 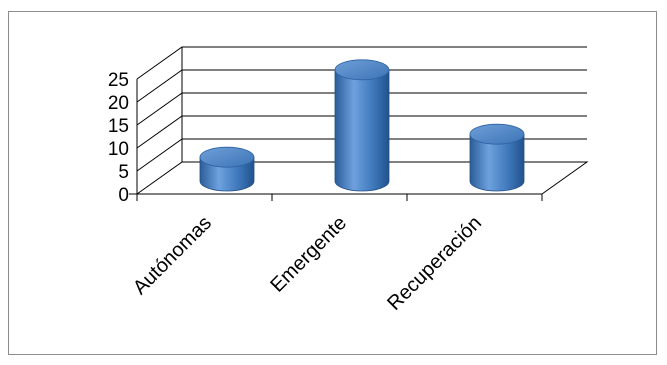 I want to click on bar-Autónomas, so click(x=227, y=169).